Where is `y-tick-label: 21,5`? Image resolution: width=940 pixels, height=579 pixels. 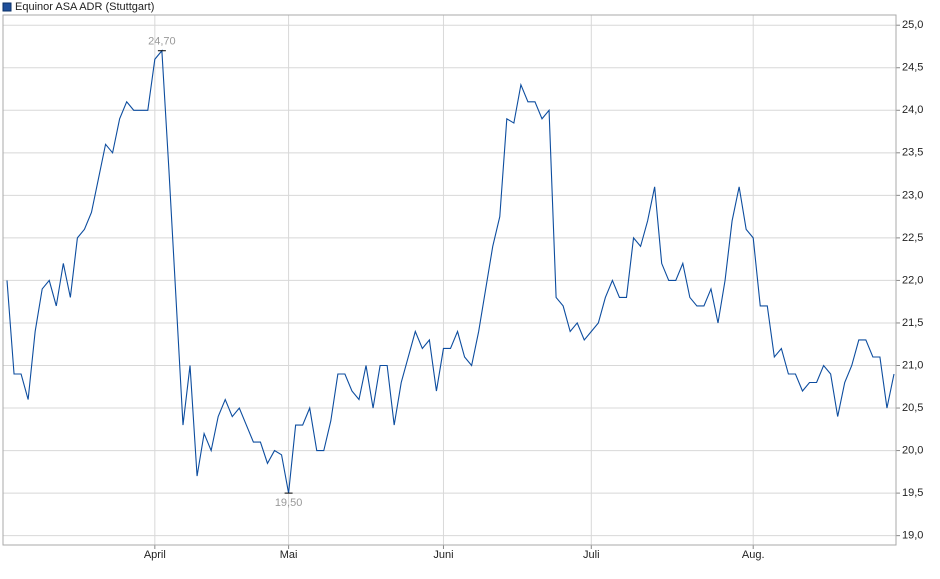 y-tick-label: 21,5 is located at coordinates (912, 323).